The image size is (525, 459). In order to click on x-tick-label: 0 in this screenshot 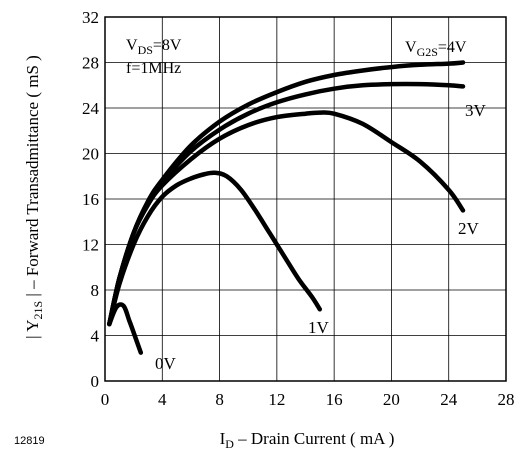, I will do `click(105, 399)`.